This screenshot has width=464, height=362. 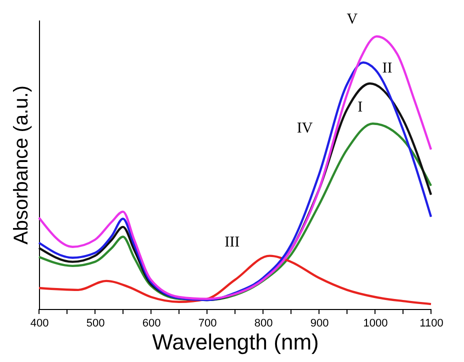 I want to click on annotation: IV, so click(x=304, y=128).